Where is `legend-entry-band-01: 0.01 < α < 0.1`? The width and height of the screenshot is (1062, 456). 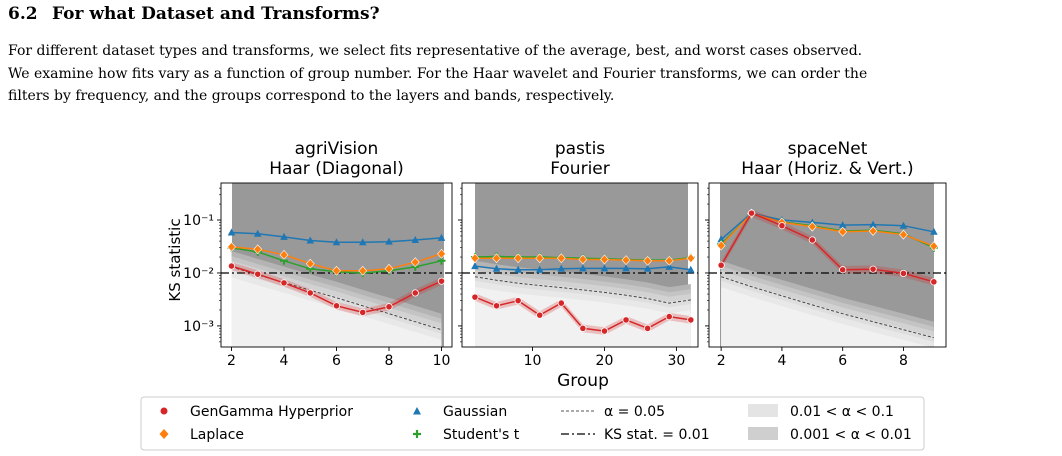
legend-entry-band-01: 0.01 < α < 0.1 is located at coordinates (821, 412).